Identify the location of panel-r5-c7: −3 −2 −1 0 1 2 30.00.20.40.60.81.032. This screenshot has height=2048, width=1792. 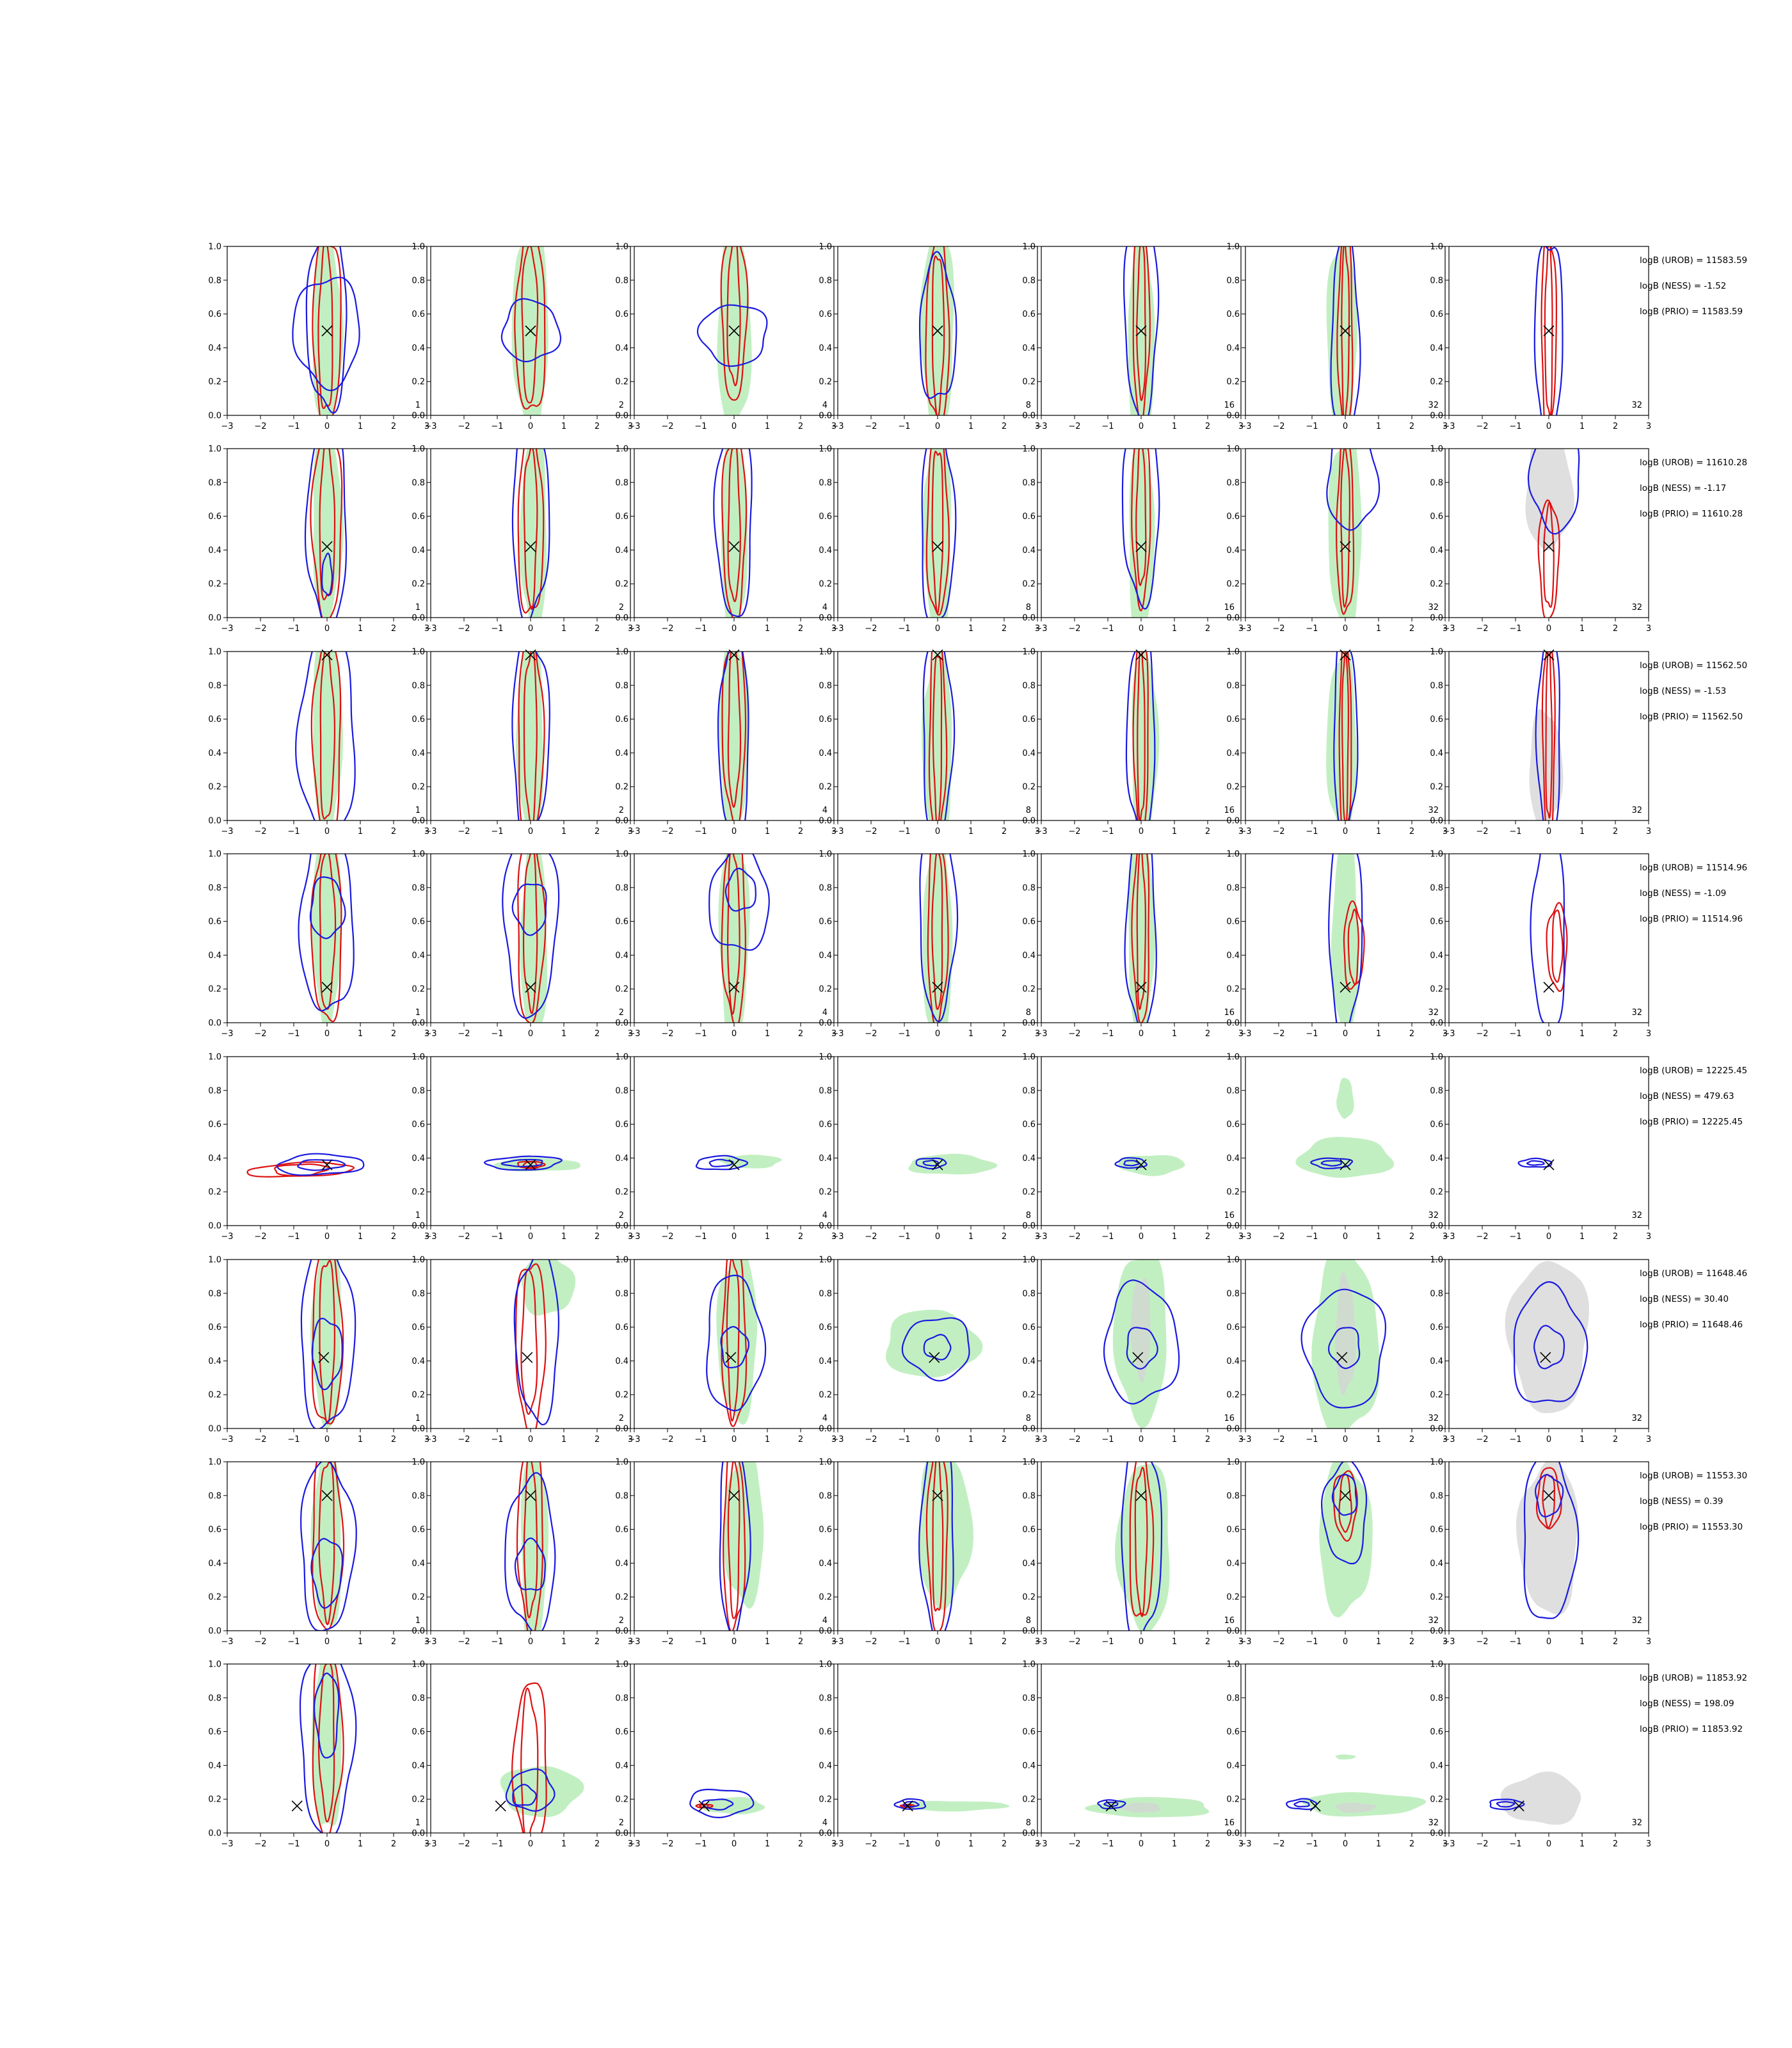
(1540, 1147).